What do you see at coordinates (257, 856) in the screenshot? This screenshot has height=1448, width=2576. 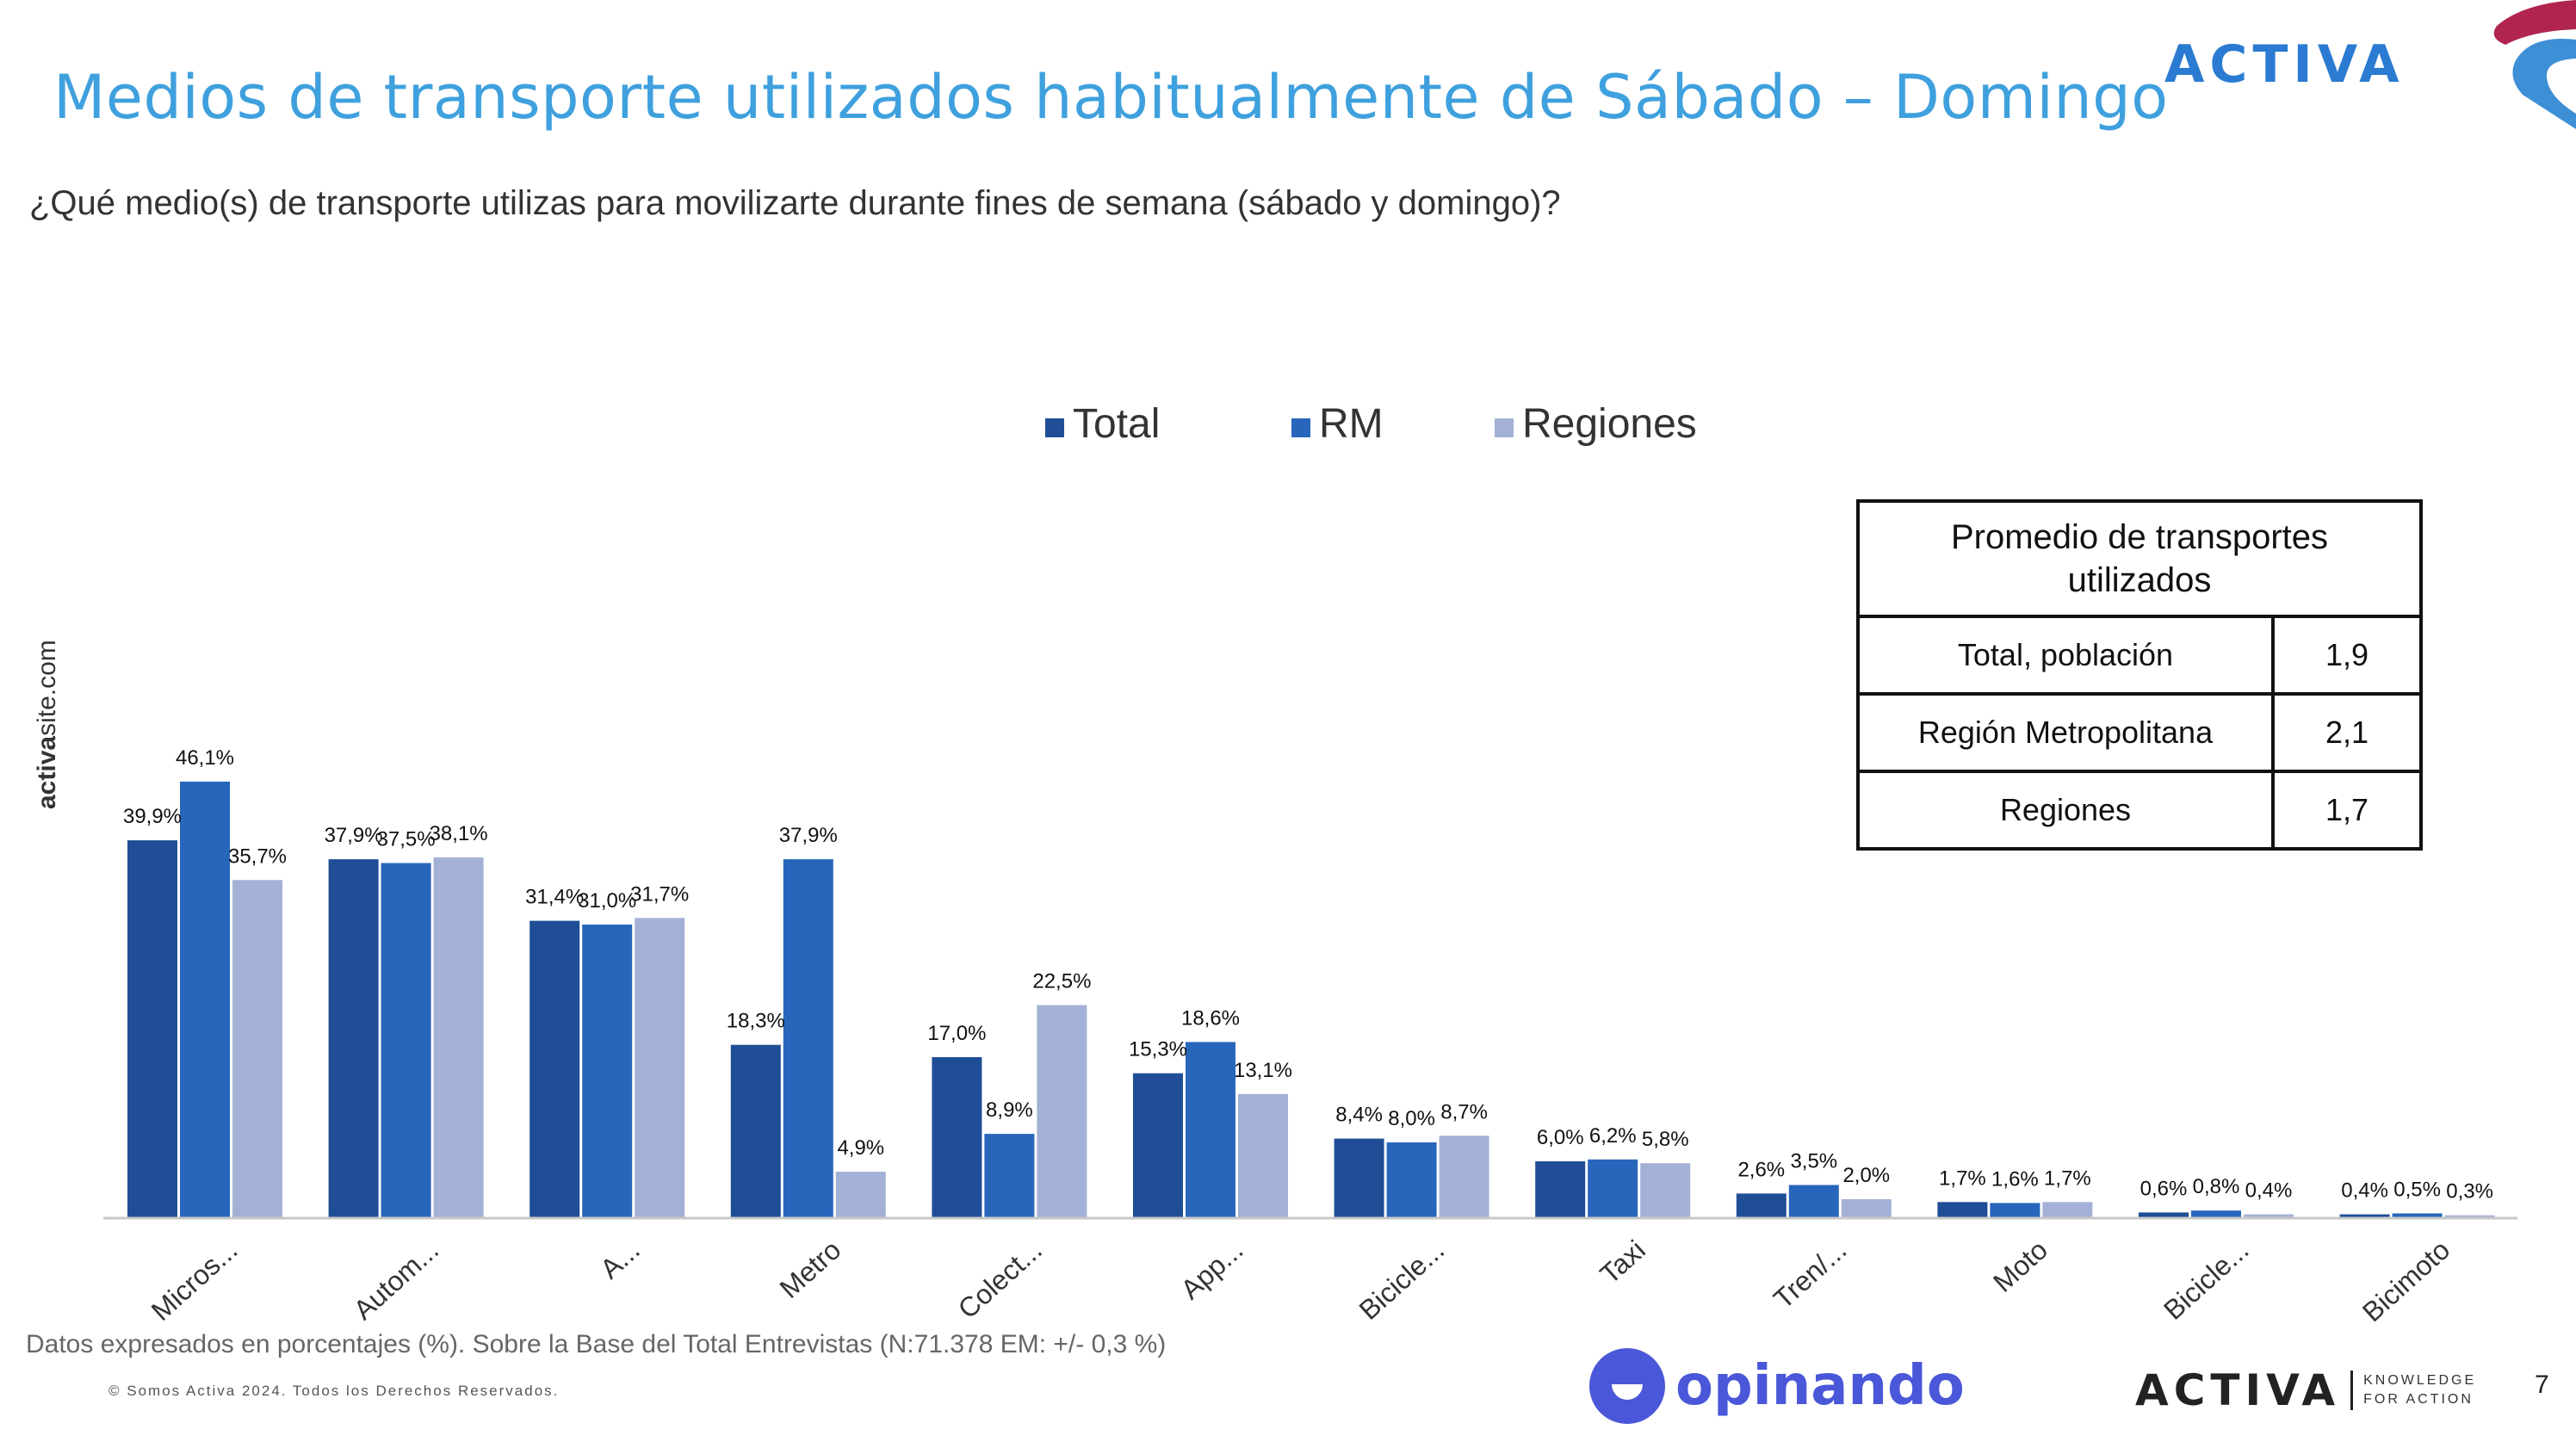 I see `data-label: 35,7%` at bounding box center [257, 856].